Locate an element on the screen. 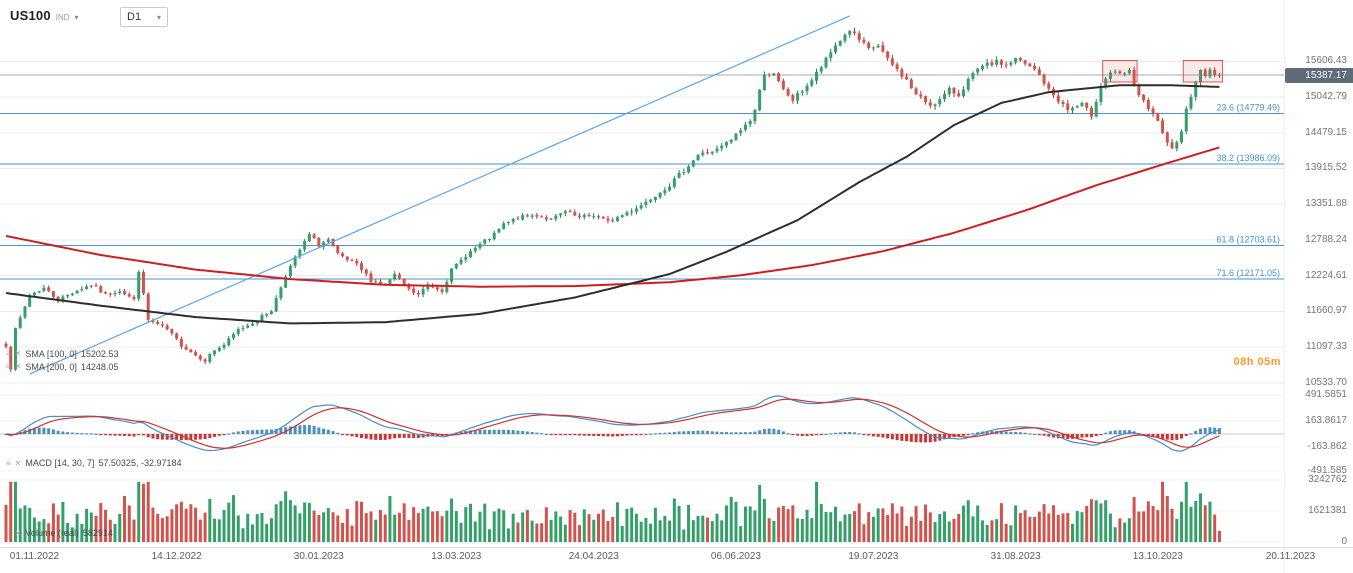 The width and height of the screenshot is (1353, 573). symbol-selector: US100 IND ▾ is located at coordinates (44, 15).